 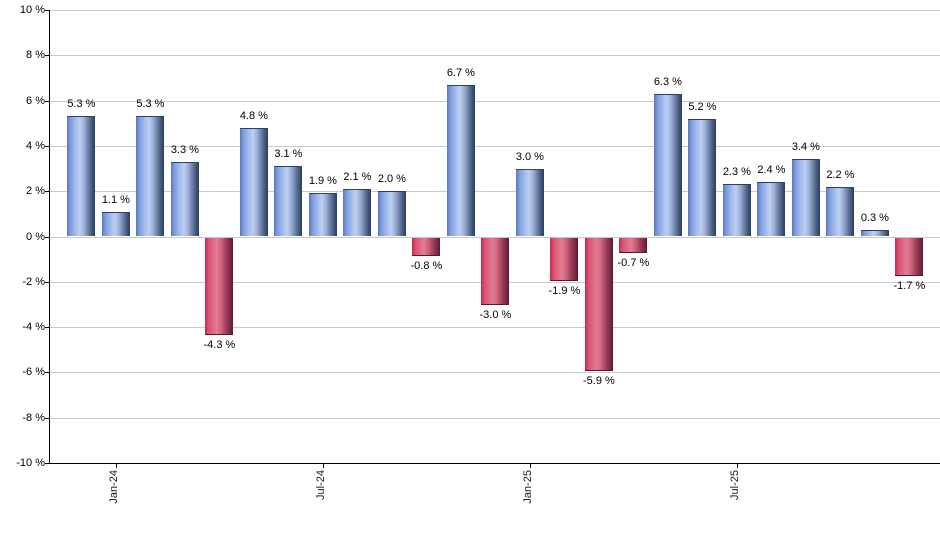 What do you see at coordinates (564, 290) in the screenshot?
I see `bar-value-label: -1.9 %` at bounding box center [564, 290].